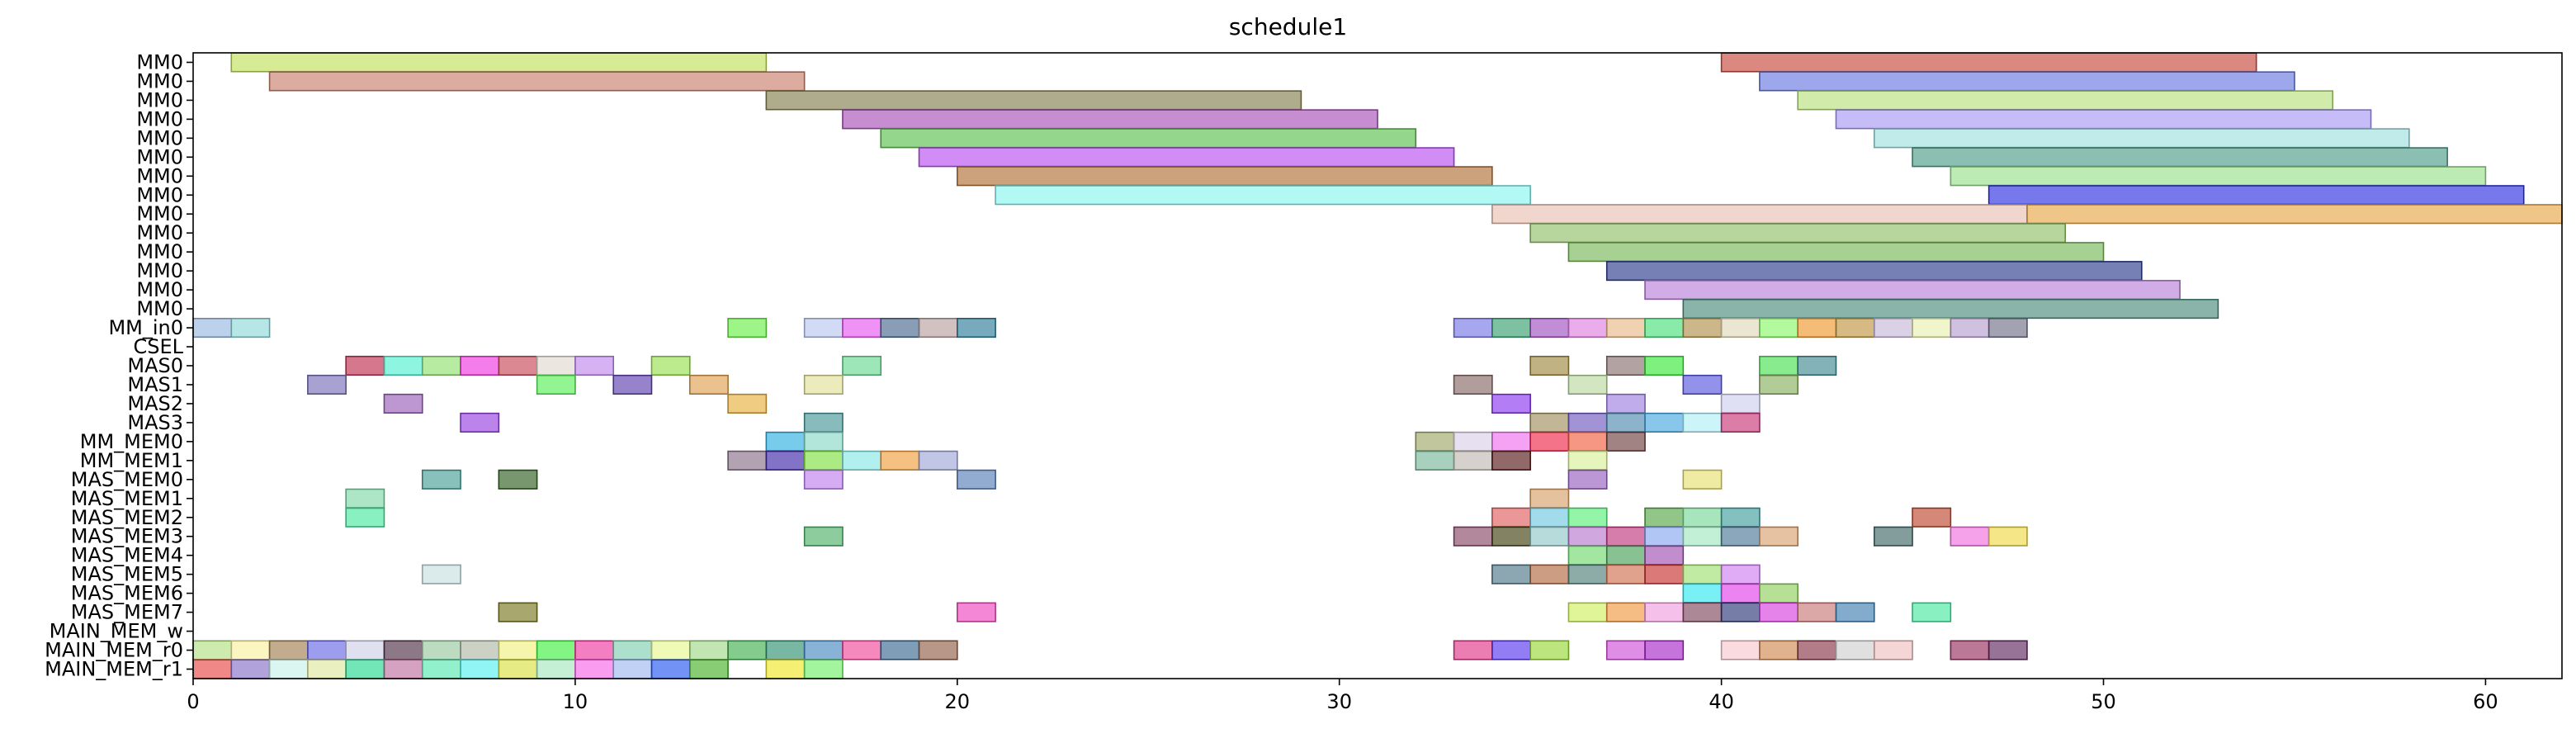 The height and width of the screenshot is (743, 2576). What do you see at coordinates (2485, 702) in the screenshot?
I see `x-tick-label: 60` at bounding box center [2485, 702].